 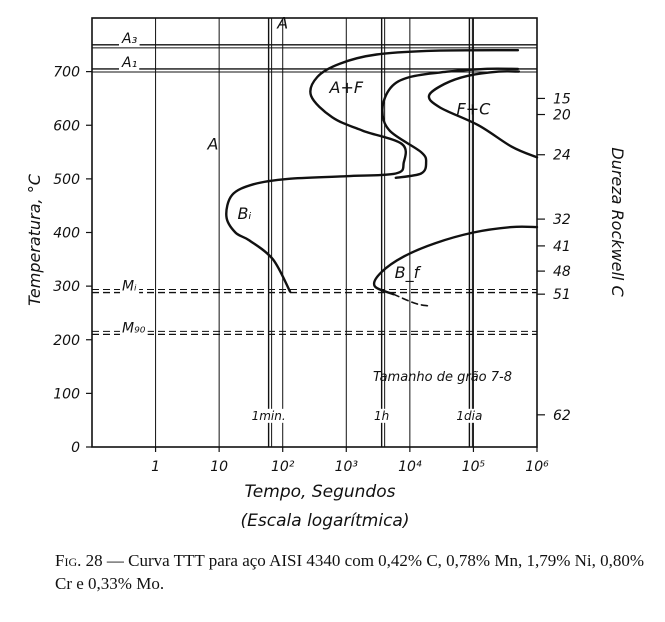 I want to click on x-tick-label: 10⁵, so click(x=474, y=467).